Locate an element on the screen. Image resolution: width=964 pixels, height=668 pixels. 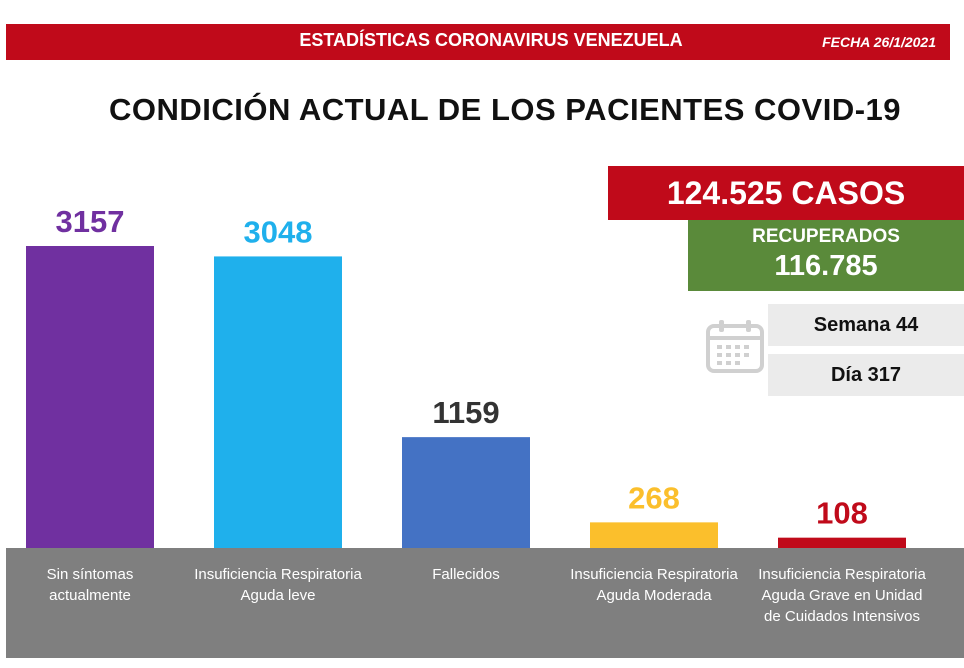
week-box: Semana 44 is located at coordinates (866, 325).